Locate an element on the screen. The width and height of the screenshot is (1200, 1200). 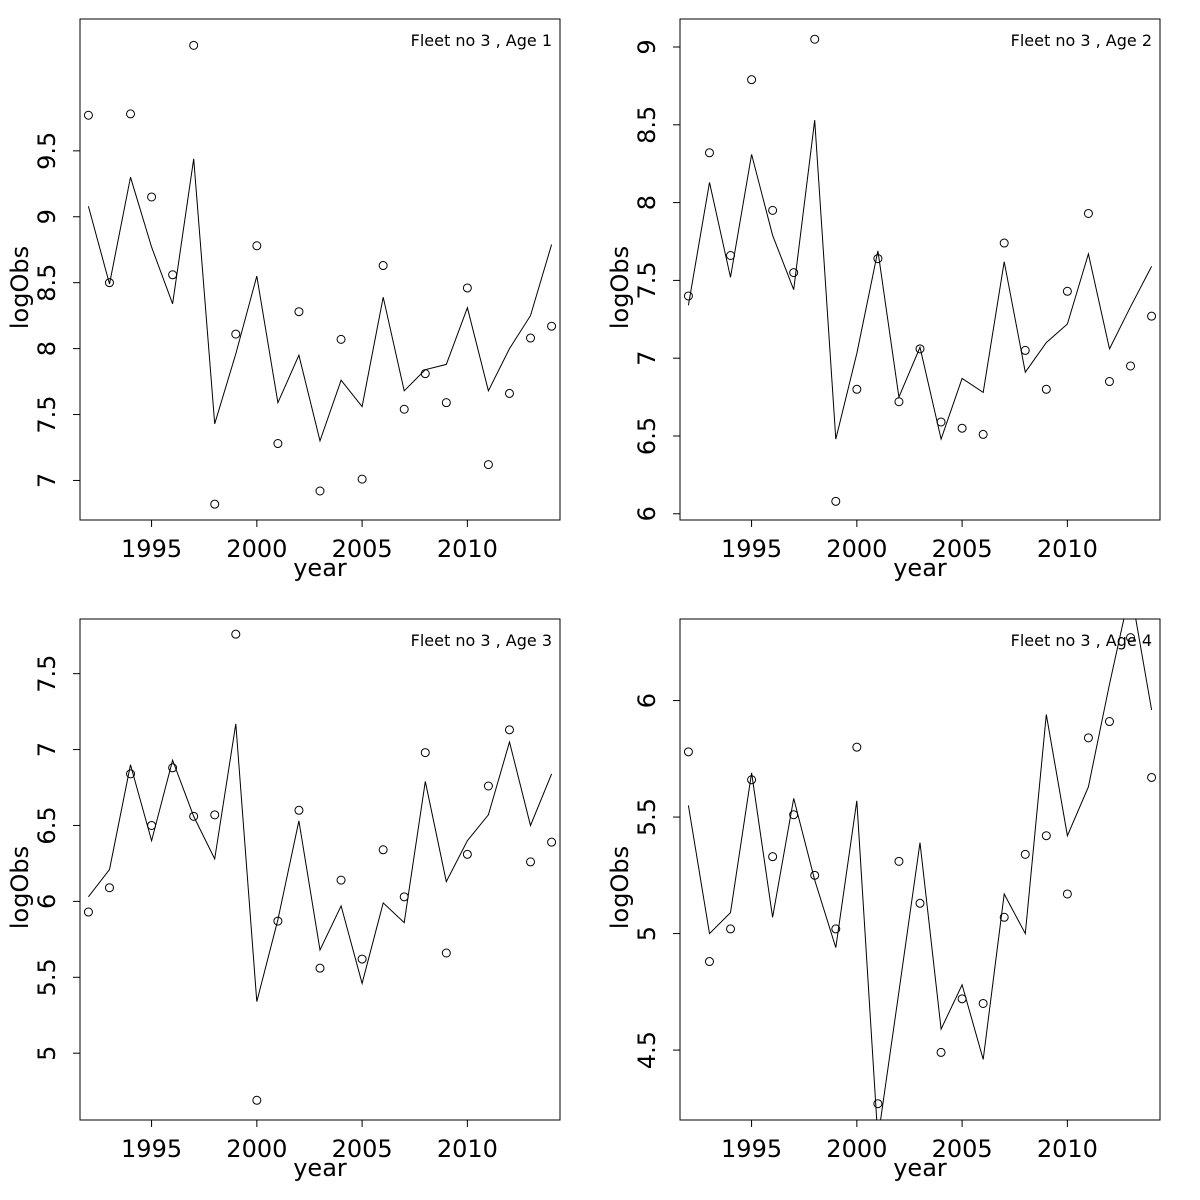
y-tick-label: 9 is located at coordinates (47, 216).